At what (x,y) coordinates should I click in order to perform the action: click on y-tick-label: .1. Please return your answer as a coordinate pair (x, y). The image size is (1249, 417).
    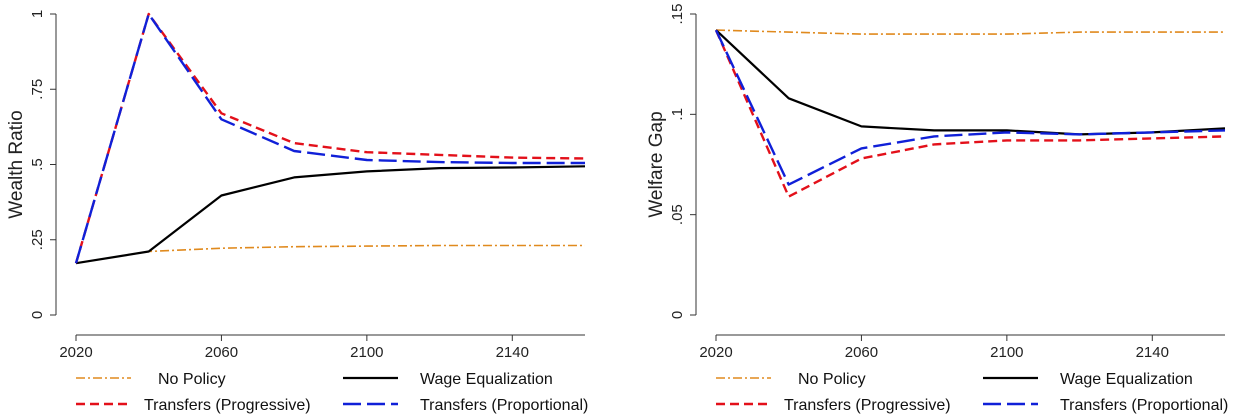
    Looking at the image, I should click on (677, 114).